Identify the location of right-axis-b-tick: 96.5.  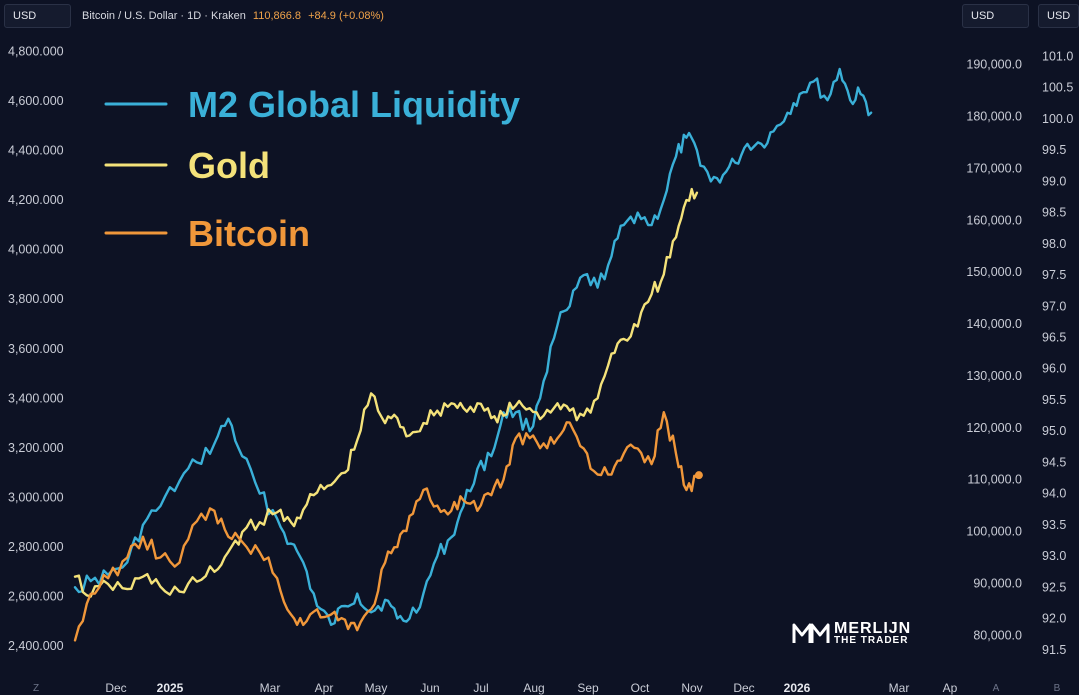
(1054, 338).